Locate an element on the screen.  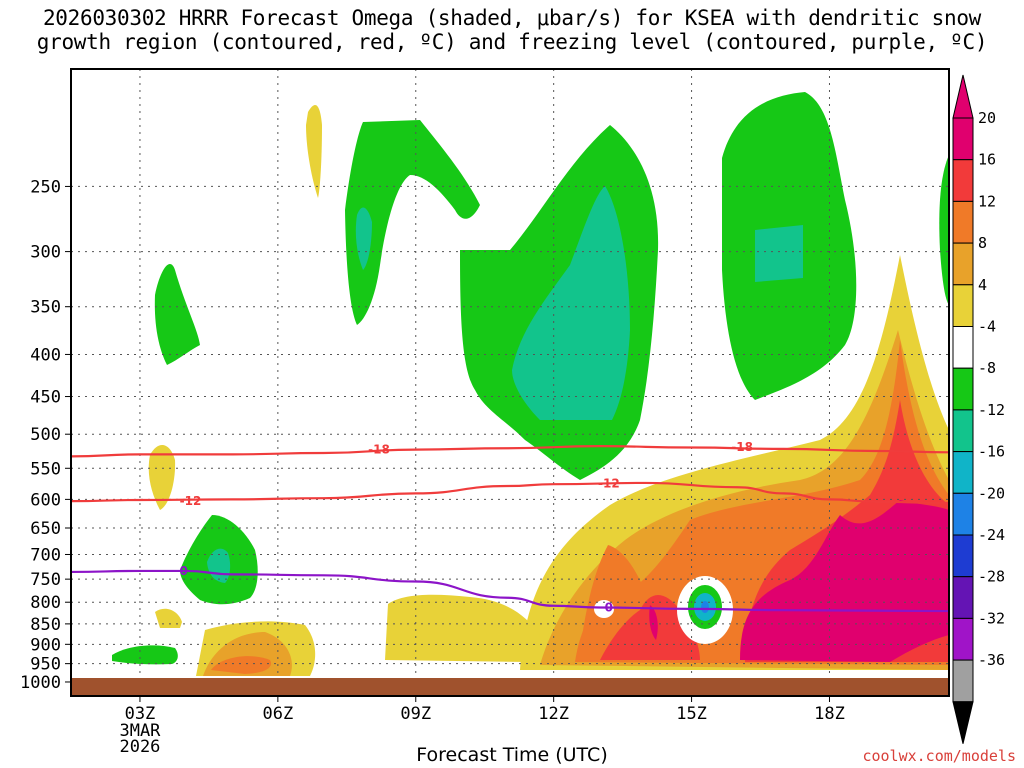
x-tick-sublabel-2026: 2026 is located at coordinates (139, 747).